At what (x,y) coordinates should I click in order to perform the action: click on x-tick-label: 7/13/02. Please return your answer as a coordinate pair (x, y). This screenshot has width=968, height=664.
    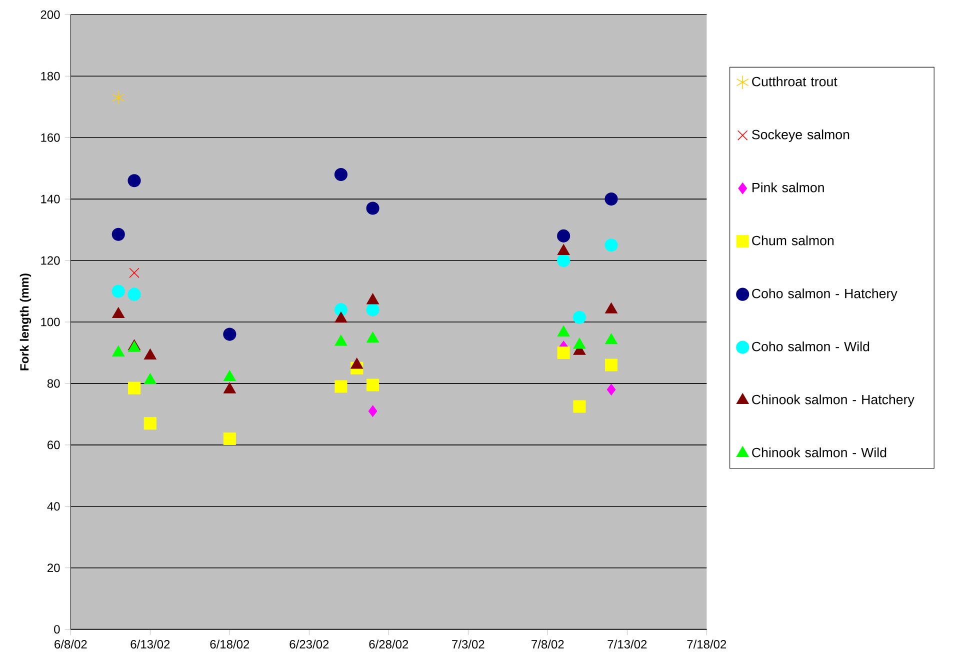
    Looking at the image, I should click on (627, 644).